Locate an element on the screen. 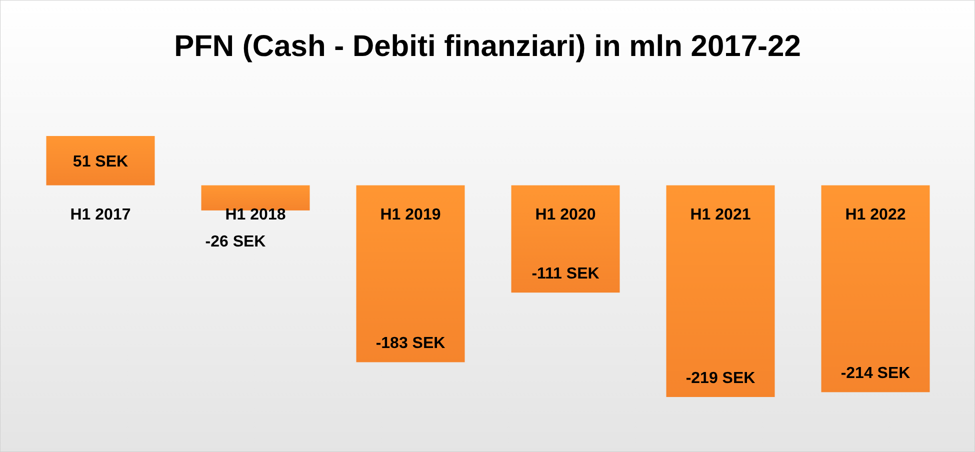 This screenshot has height=452, width=975. data-label: -111 SEK is located at coordinates (566, 274).